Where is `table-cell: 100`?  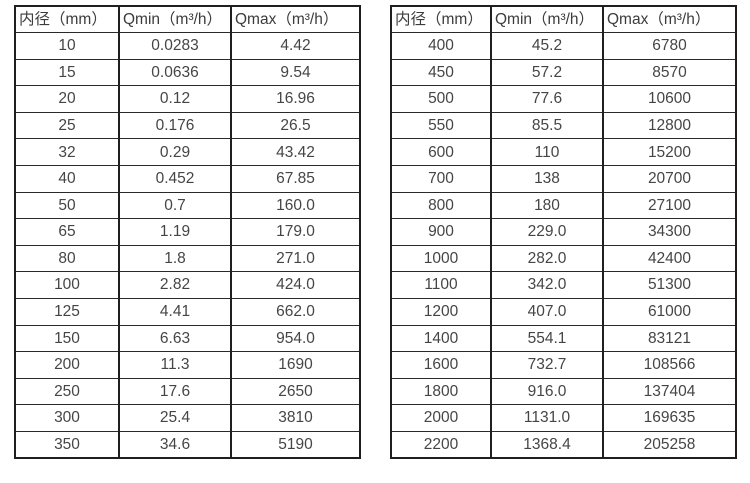 table-cell: 100 is located at coordinates (67, 285).